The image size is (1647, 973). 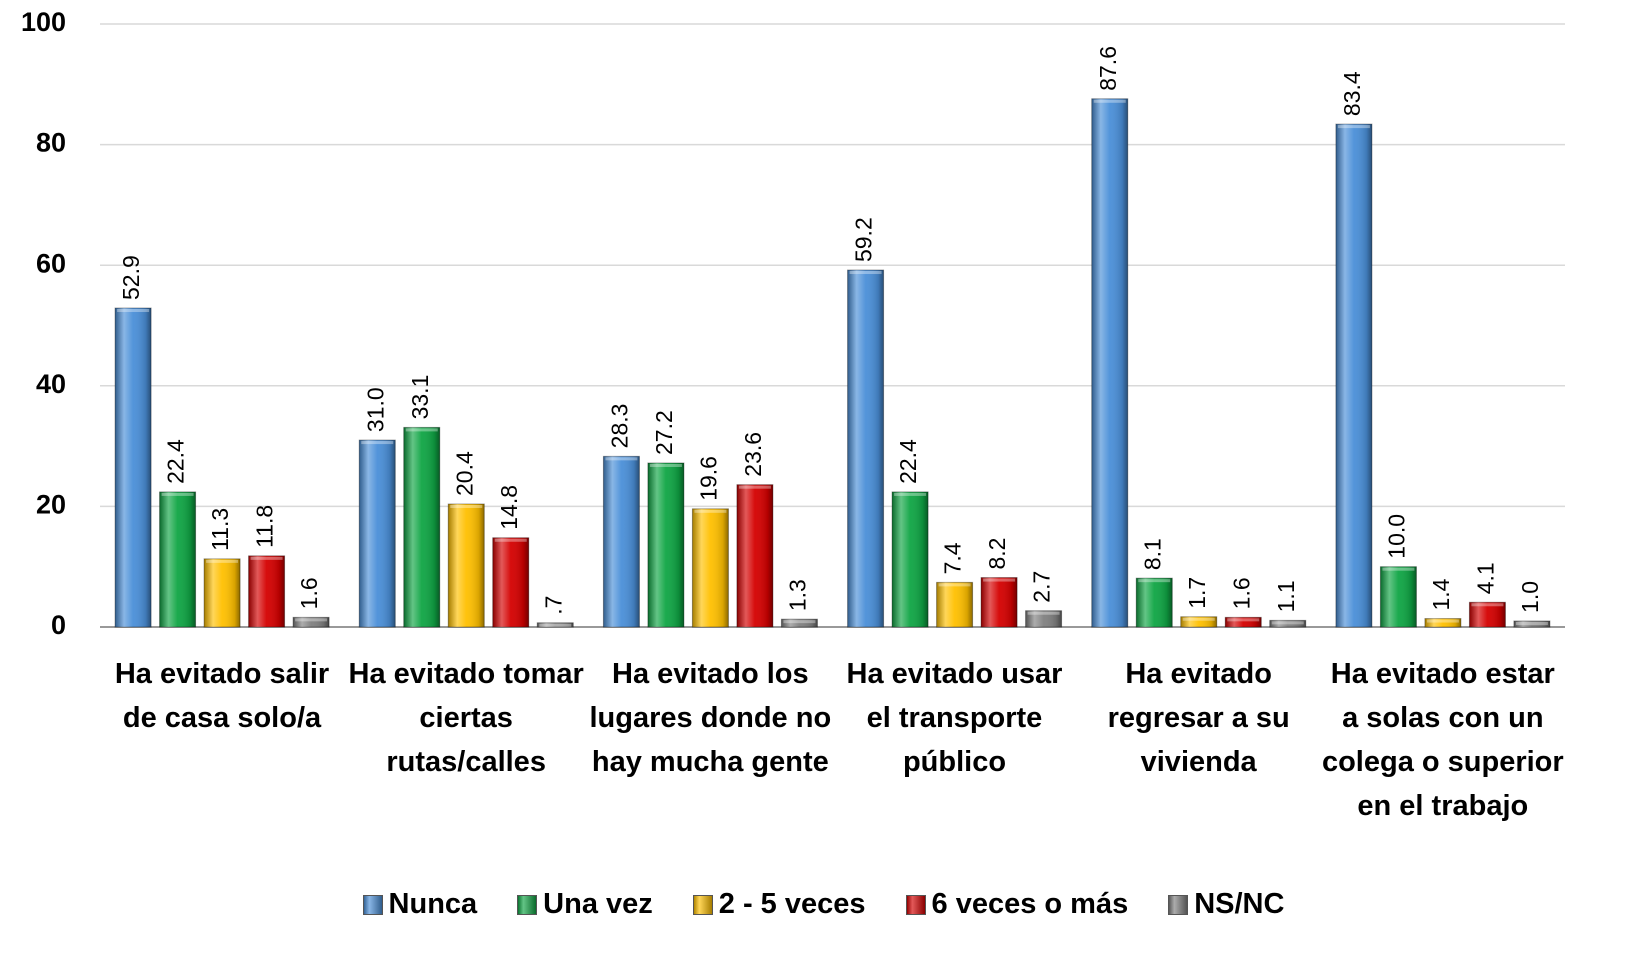 What do you see at coordinates (753, 454) in the screenshot?
I see `data-label: 23.6` at bounding box center [753, 454].